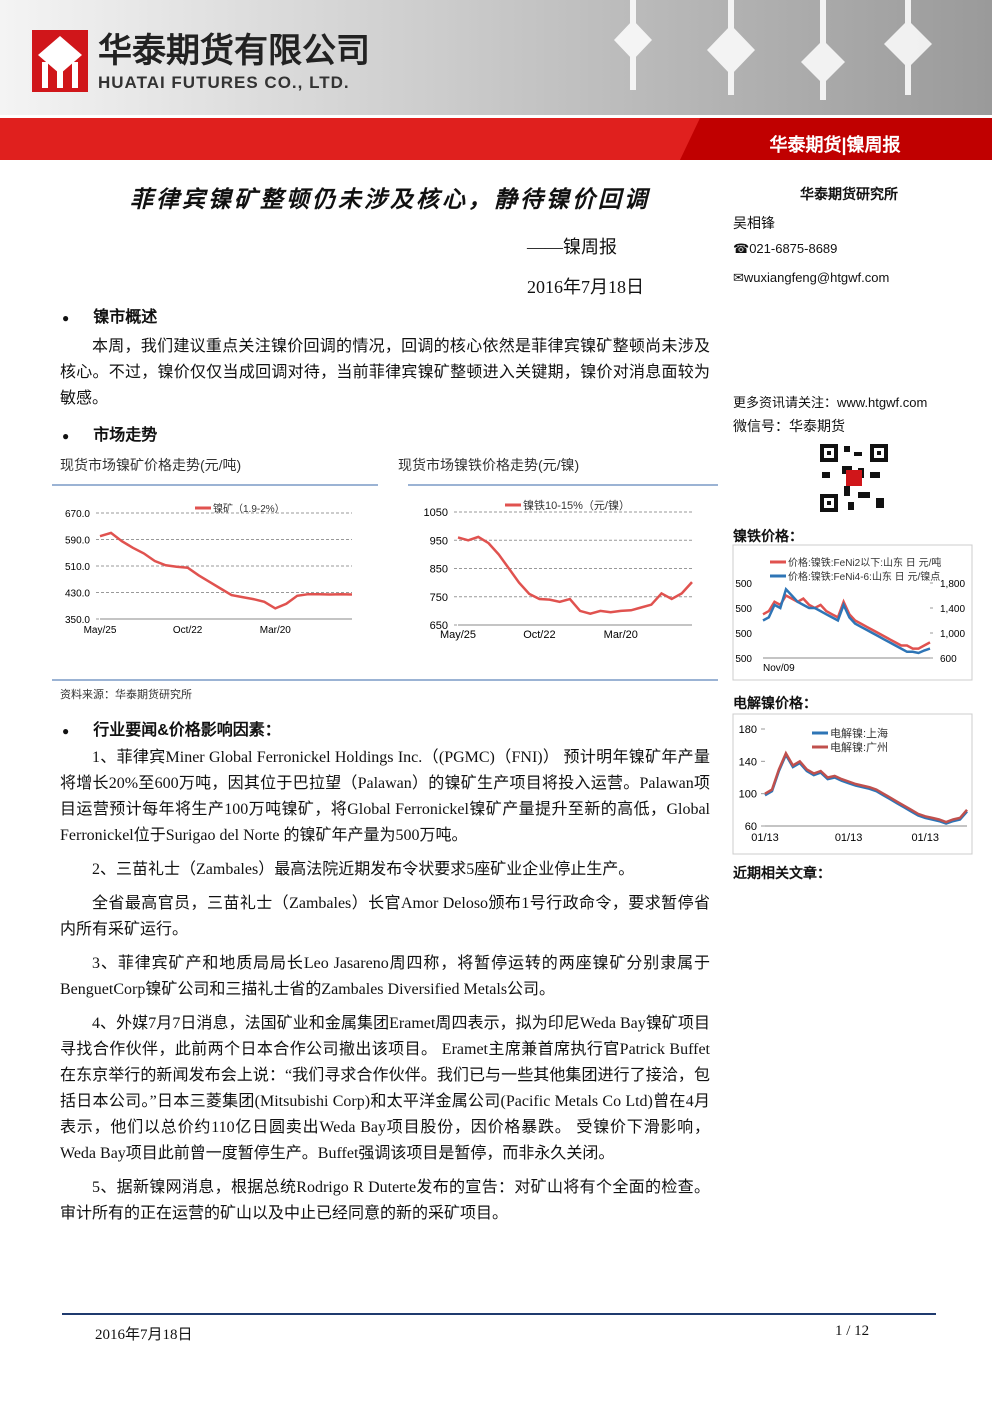 The height and width of the screenshot is (1403, 992). Describe the element at coordinates (948, 659) in the screenshot. I see `y2-tick-label: 600` at that location.